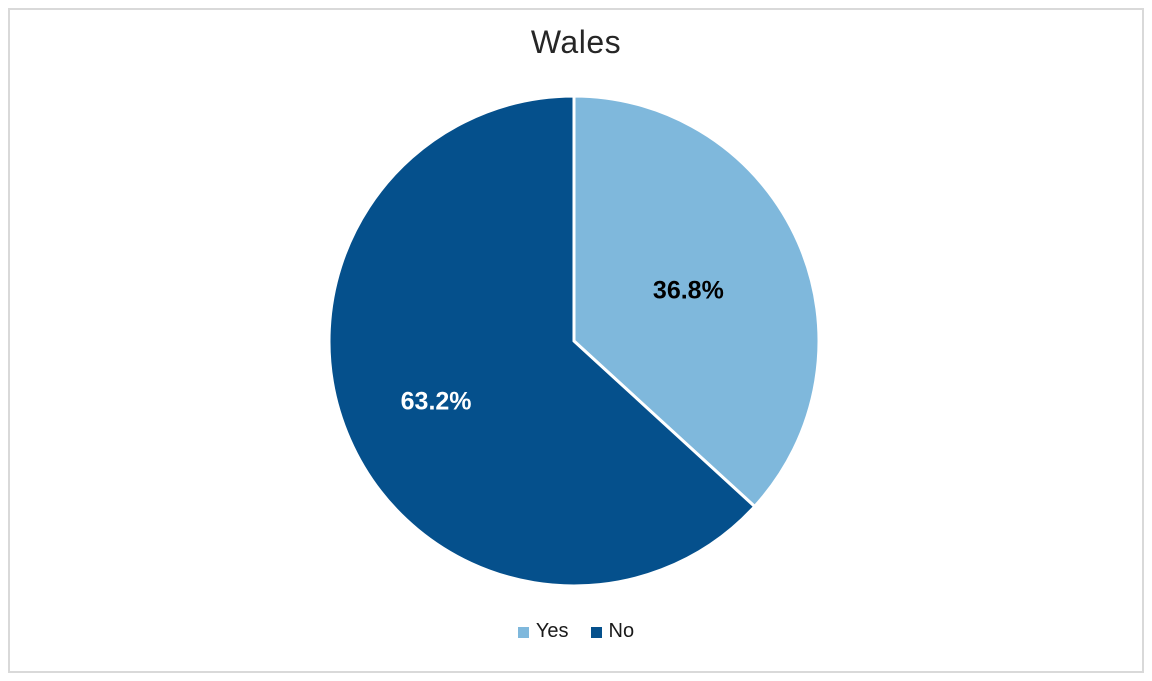 This screenshot has width=1152, height=681. What do you see at coordinates (576, 42) in the screenshot?
I see `chart-title: Wales` at bounding box center [576, 42].